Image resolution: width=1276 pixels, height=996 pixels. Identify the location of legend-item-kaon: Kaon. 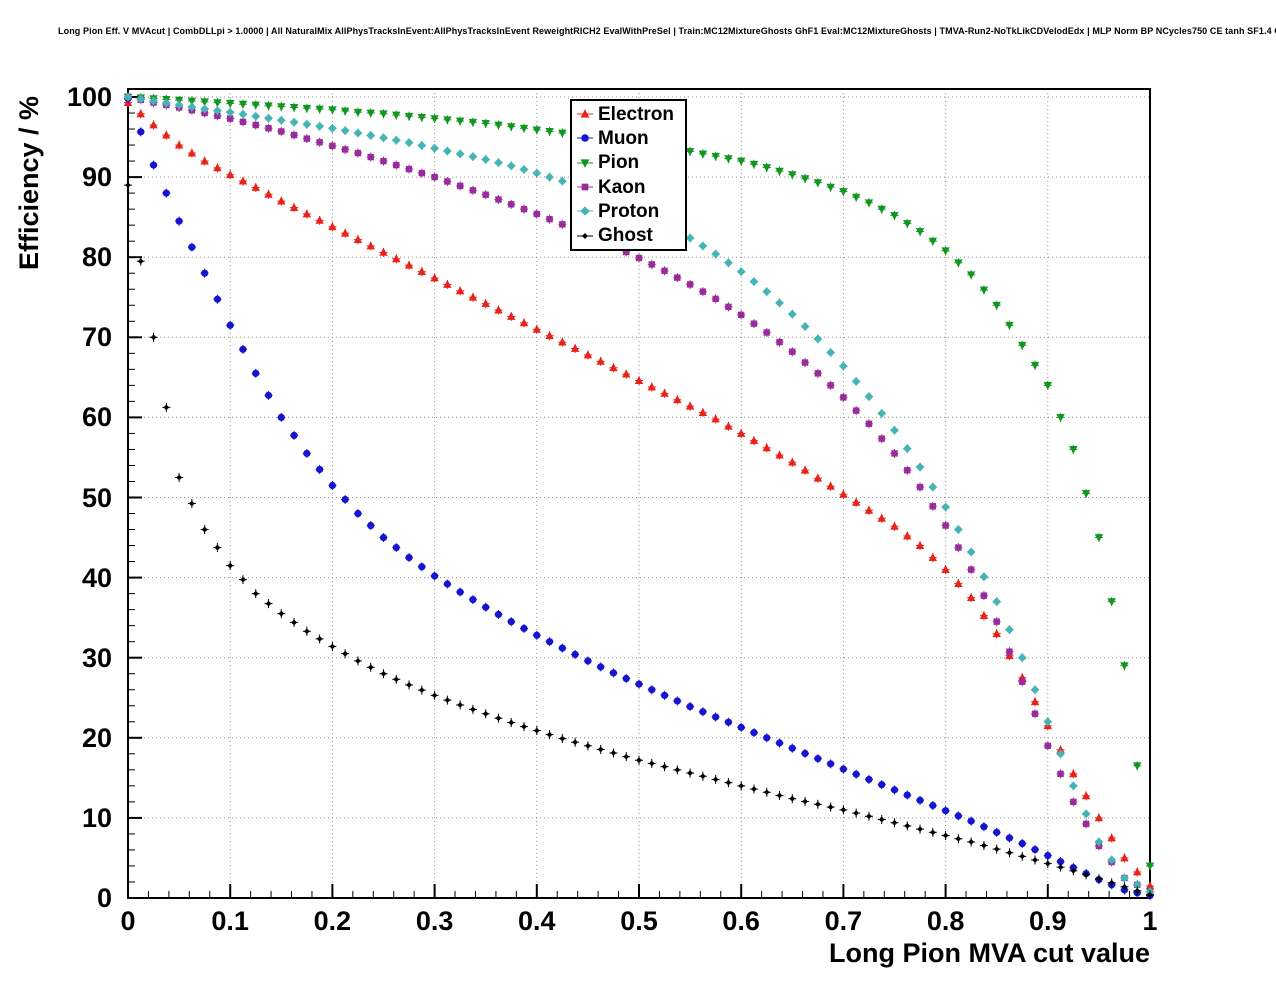
(630, 187).